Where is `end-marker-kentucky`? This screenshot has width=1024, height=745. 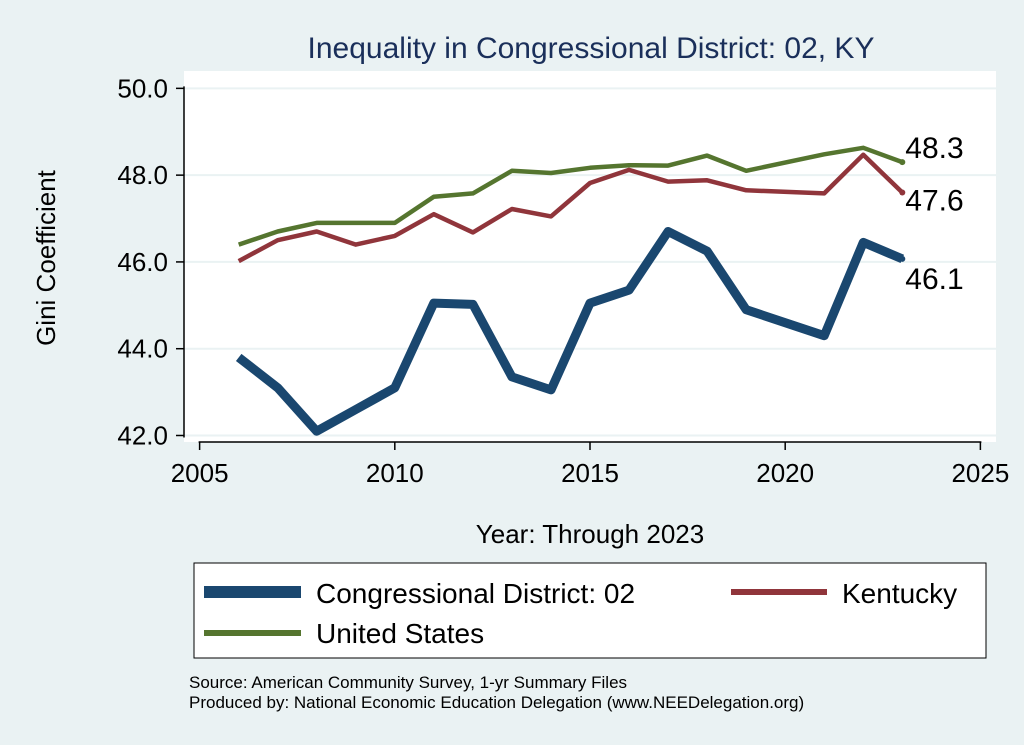
end-marker-kentucky is located at coordinates (902, 192).